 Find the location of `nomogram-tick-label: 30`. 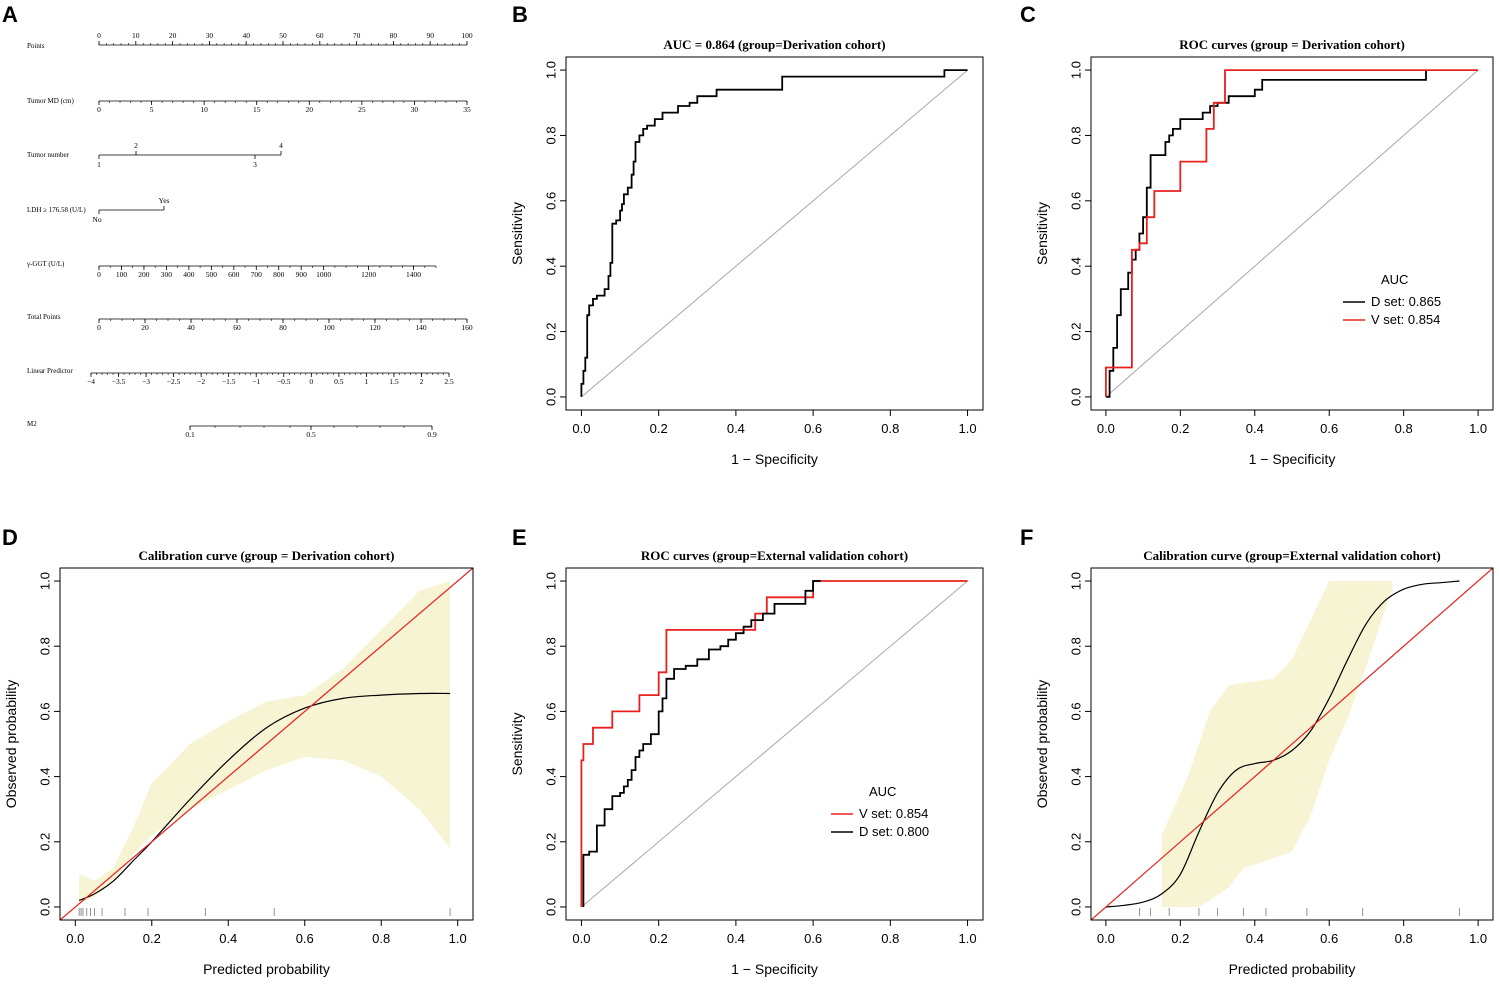

nomogram-tick-label: 30 is located at coordinates (210, 35).